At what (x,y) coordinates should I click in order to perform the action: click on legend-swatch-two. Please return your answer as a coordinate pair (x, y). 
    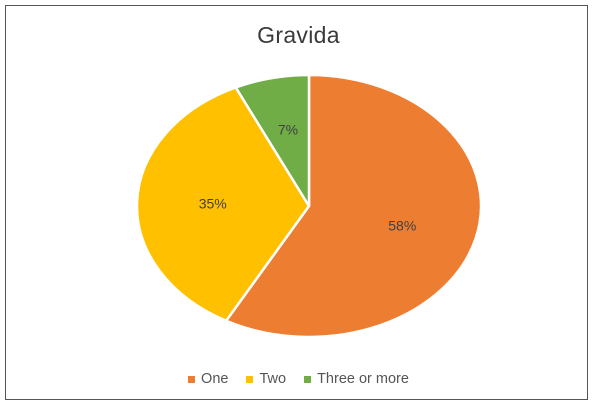
    Looking at the image, I should click on (250, 379).